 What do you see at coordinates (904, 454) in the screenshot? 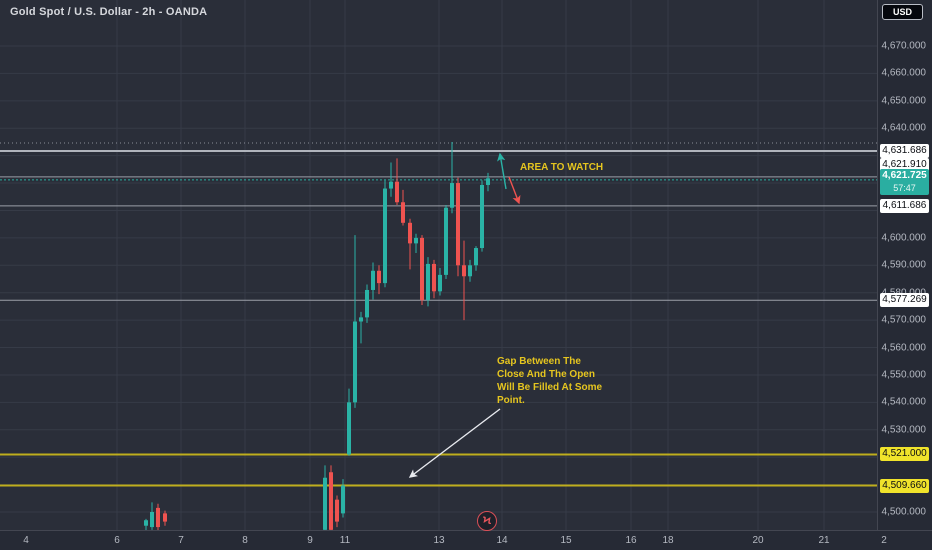
I see `price-level-badge: 4,521.000` at bounding box center [904, 454].